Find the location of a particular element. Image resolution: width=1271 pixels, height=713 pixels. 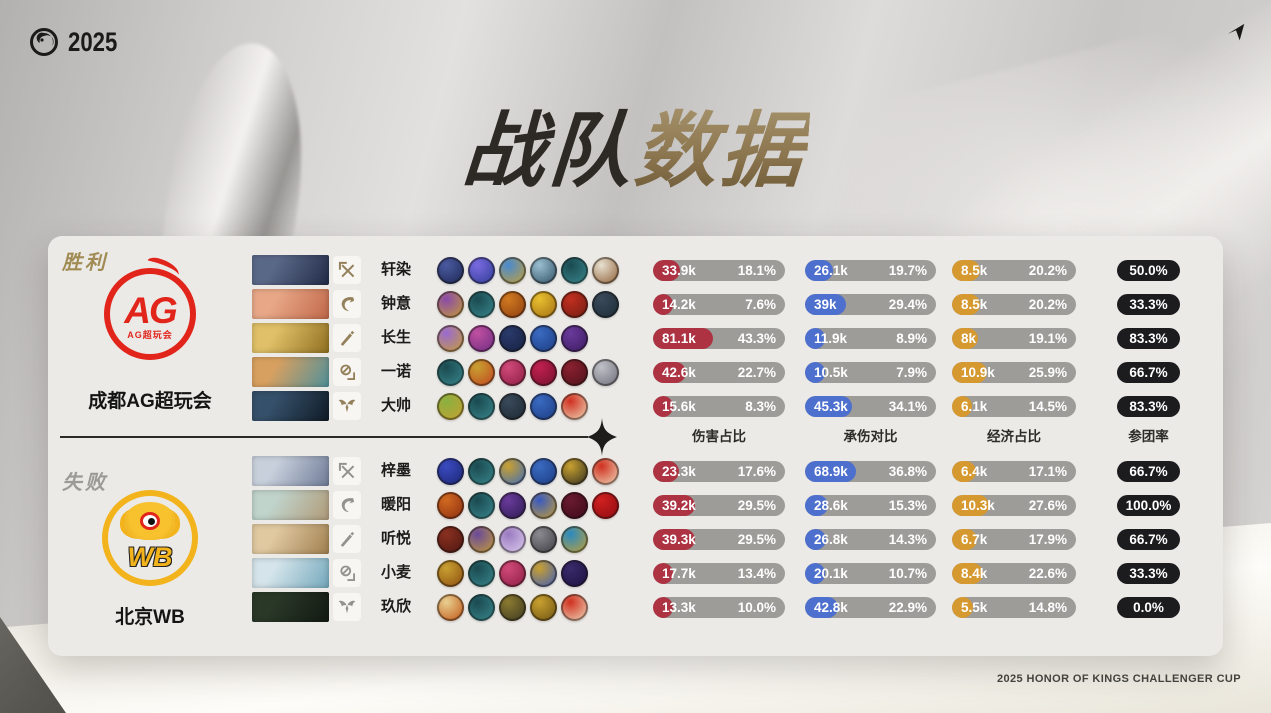

dragon-emblem-icon is located at coordinates (44, 42).